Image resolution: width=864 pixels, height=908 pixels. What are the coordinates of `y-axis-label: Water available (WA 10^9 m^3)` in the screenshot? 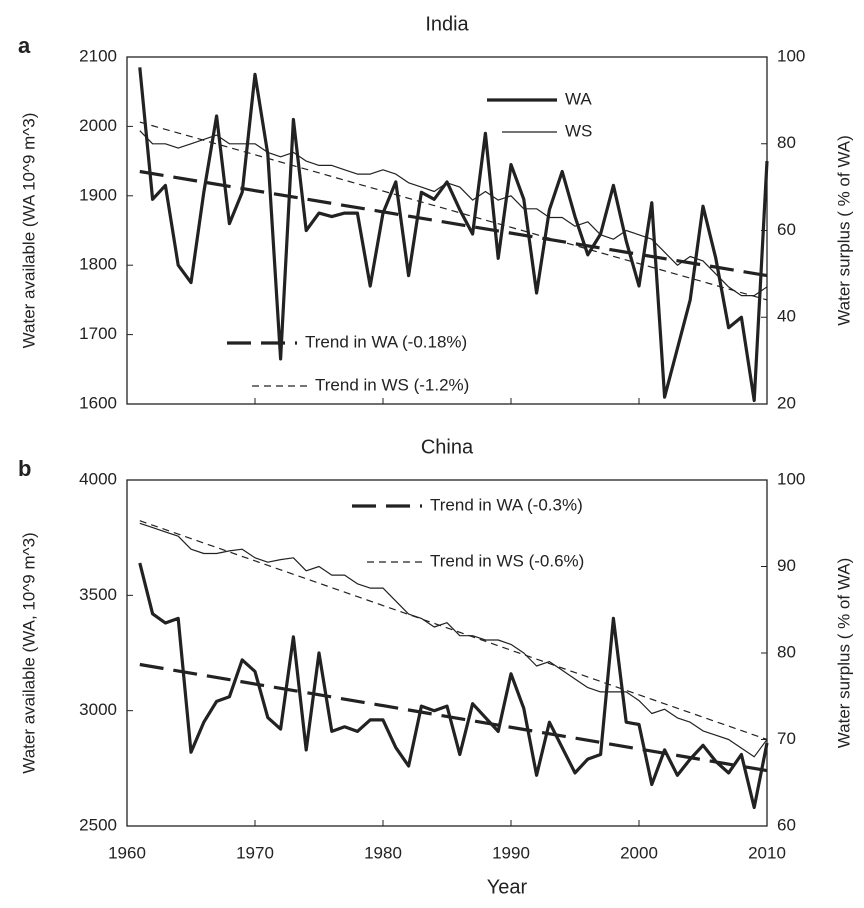 It's located at (28, 231).